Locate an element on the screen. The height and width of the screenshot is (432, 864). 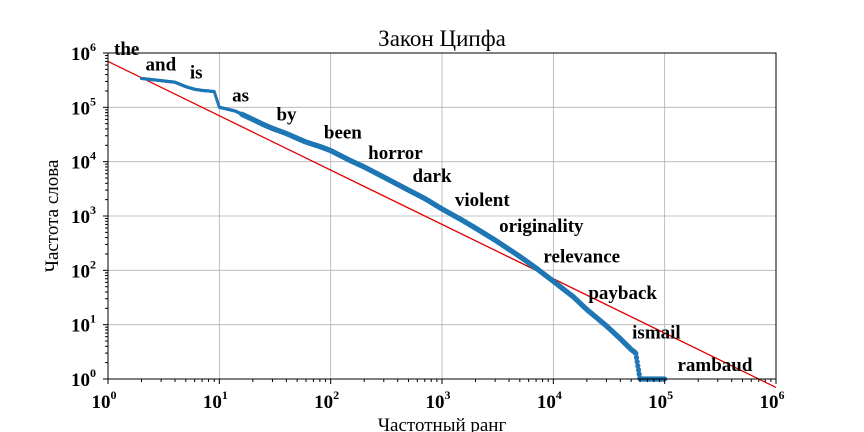
word-label-and: and is located at coordinates (161, 64).